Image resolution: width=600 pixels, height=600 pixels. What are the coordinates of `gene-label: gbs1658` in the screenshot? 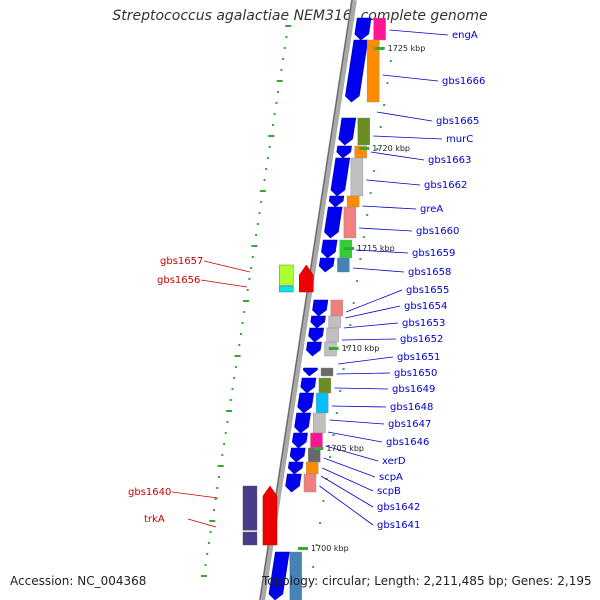 It's located at (429, 272).